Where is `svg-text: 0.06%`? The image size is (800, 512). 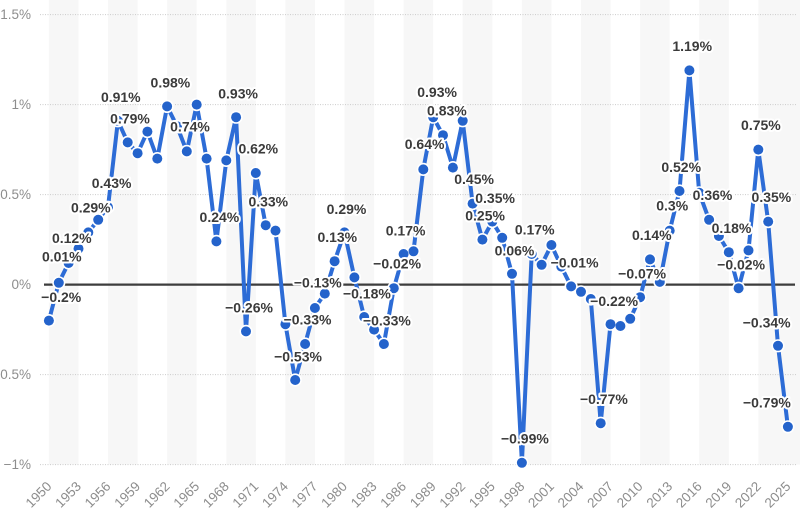 svg-text: 0.06% is located at coordinates (515, 250).